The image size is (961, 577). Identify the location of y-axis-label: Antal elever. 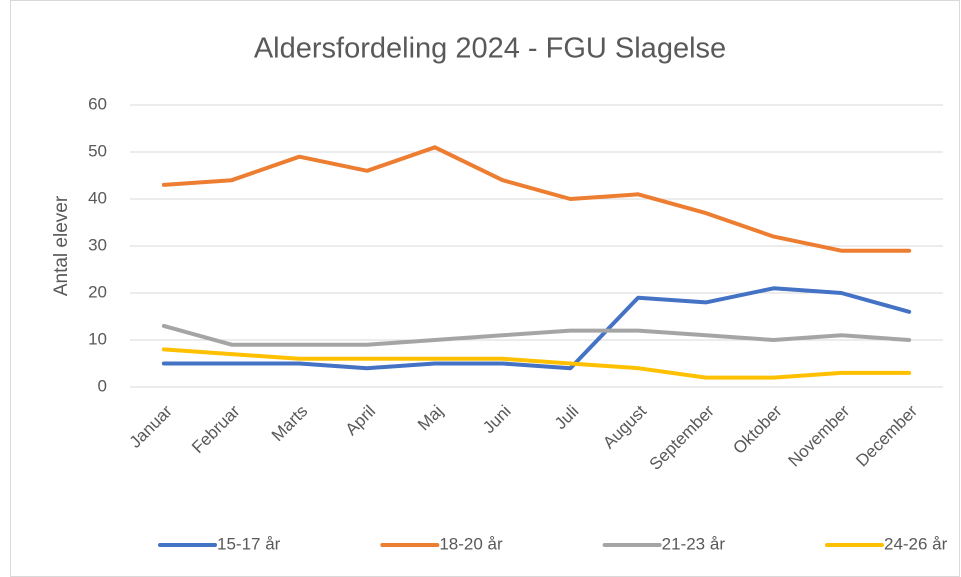
(61, 245).